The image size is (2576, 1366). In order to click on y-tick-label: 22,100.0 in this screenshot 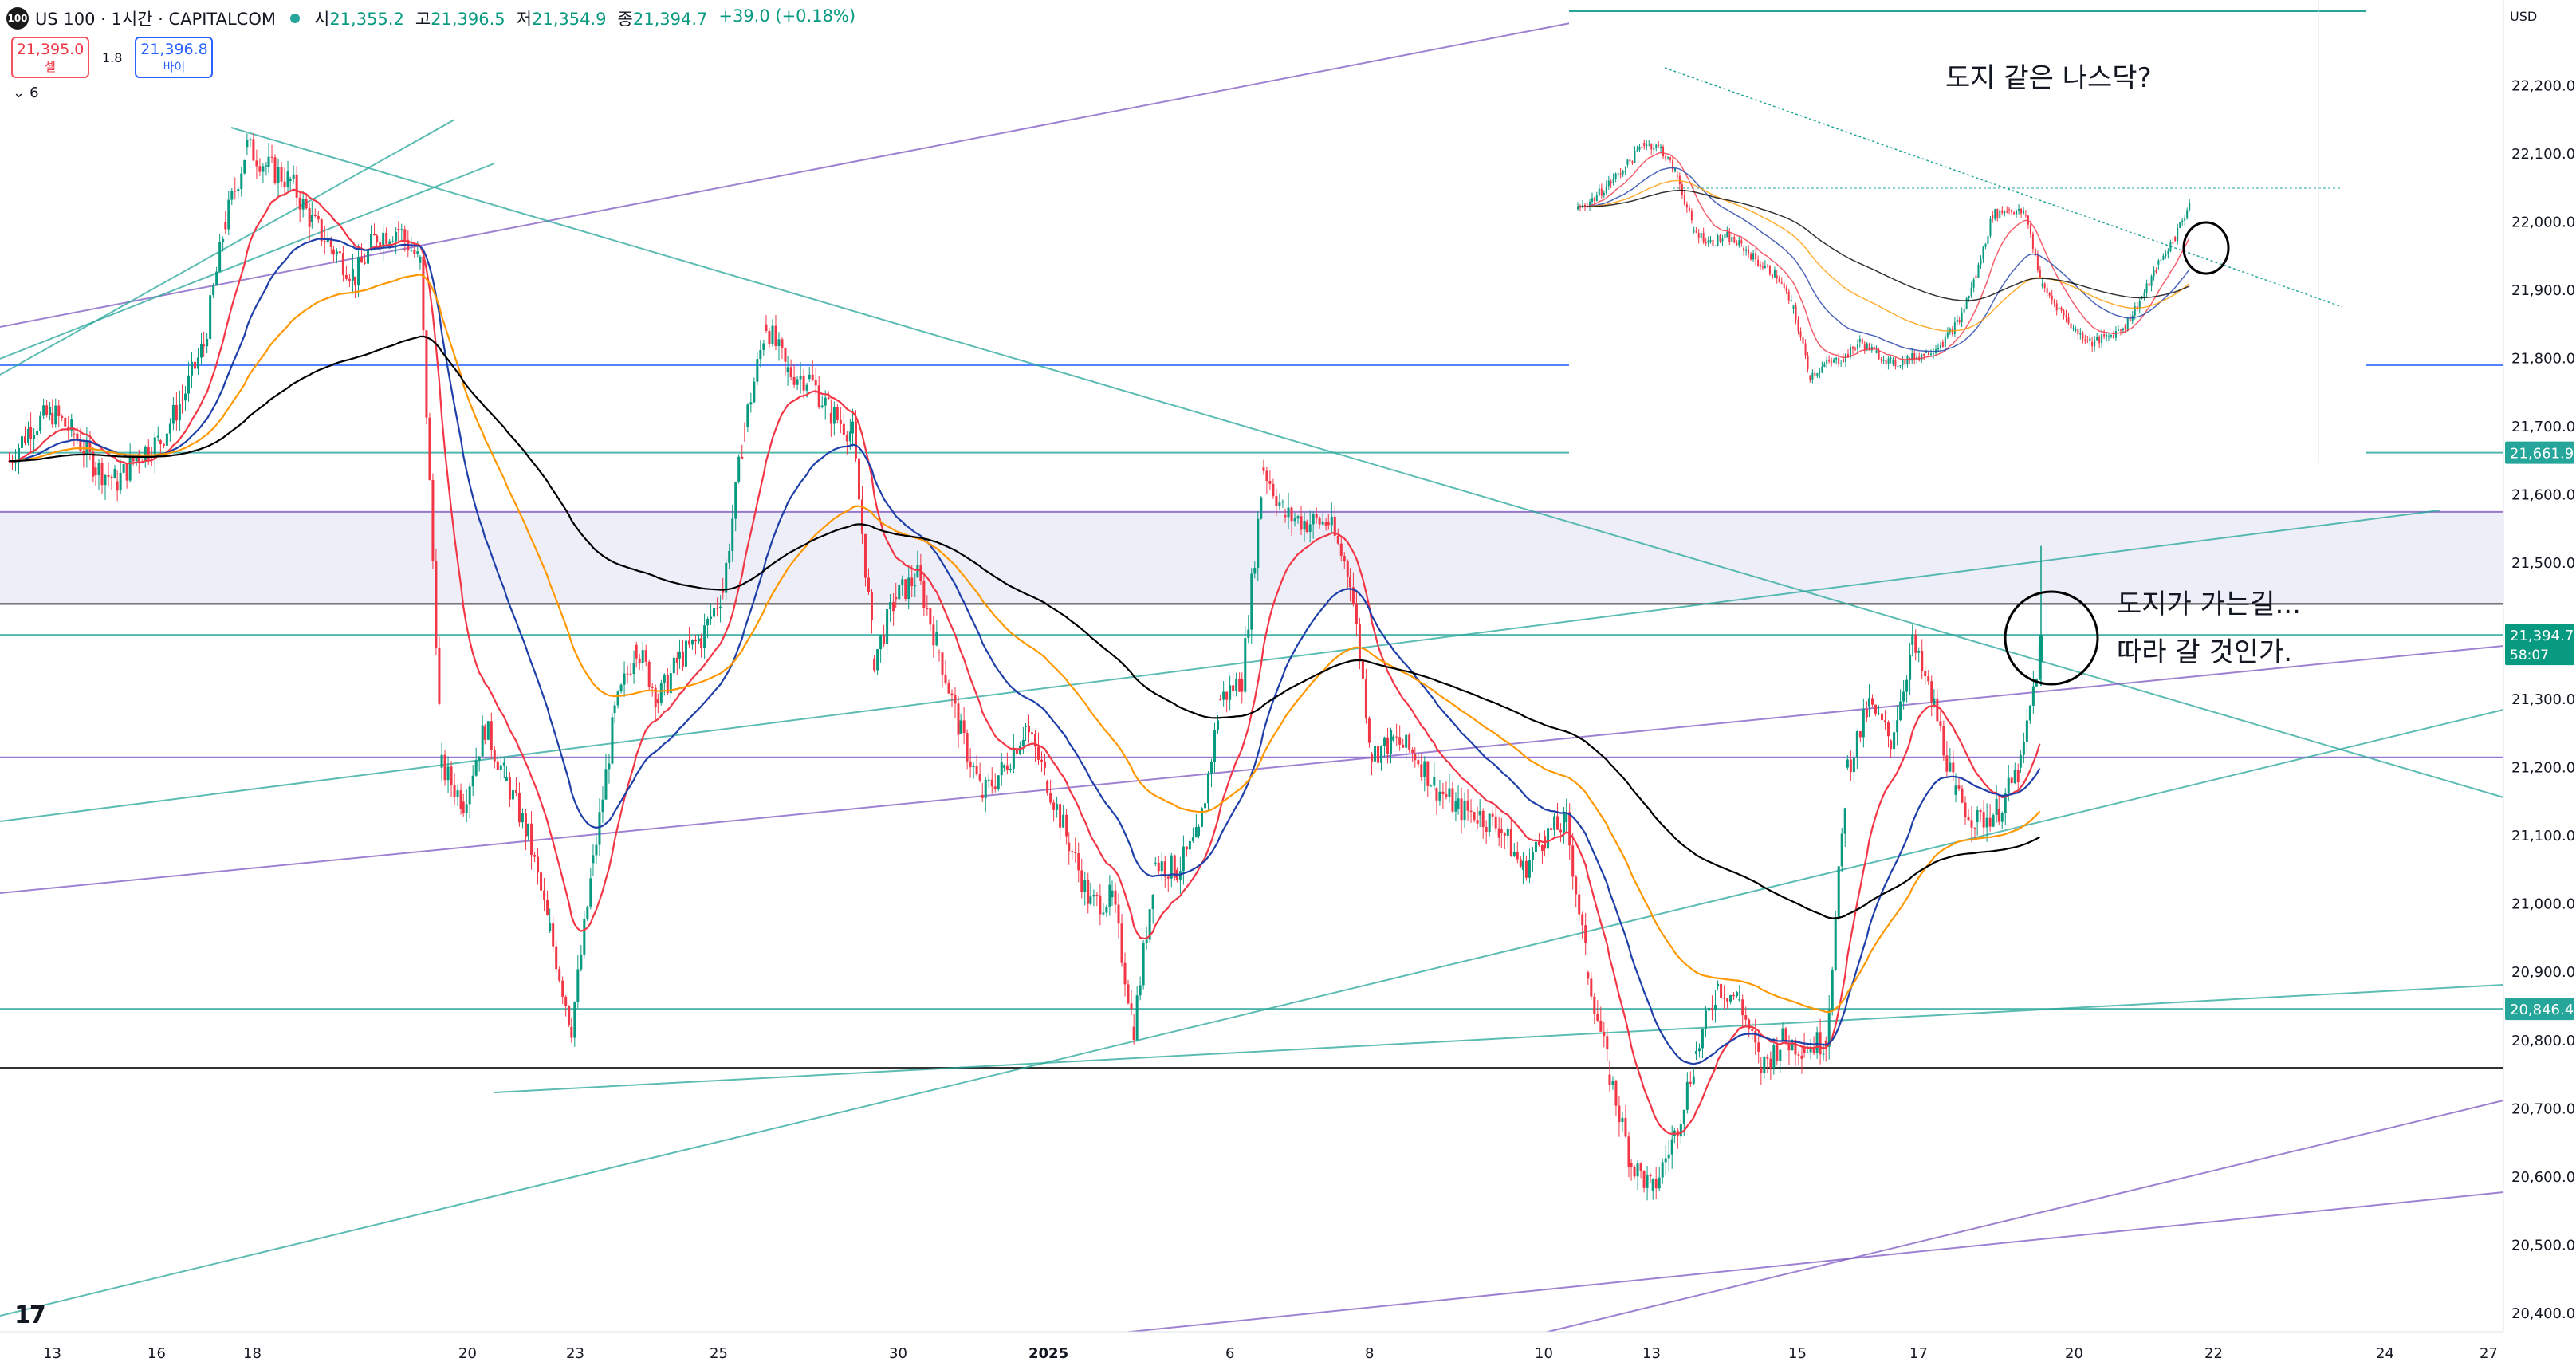, I will do `click(2543, 154)`.